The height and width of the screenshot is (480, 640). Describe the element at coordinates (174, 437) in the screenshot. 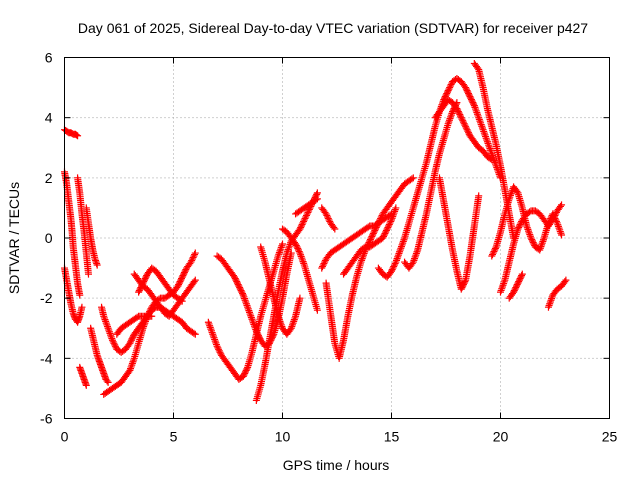

I see `x-tick-label: 5` at that location.